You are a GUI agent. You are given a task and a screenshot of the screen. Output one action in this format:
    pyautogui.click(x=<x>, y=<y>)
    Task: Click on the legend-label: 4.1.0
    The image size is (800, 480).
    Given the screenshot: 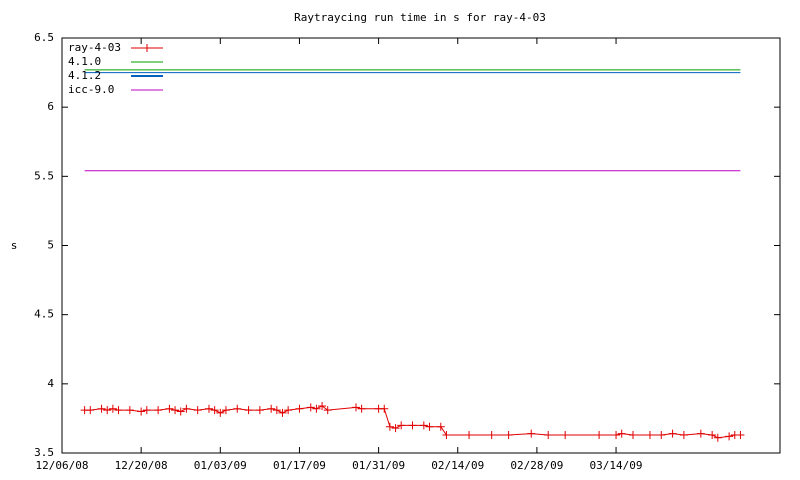 What is the action you would take?
    pyautogui.click(x=84, y=61)
    